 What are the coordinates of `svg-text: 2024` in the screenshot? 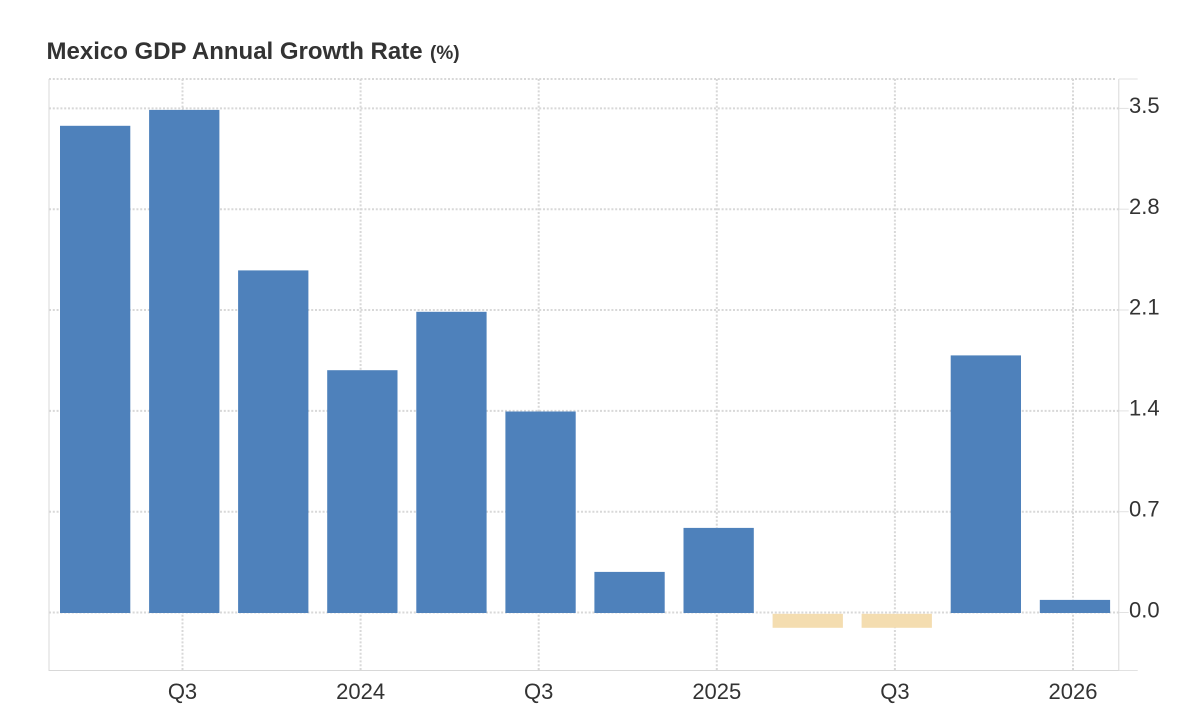 It's located at (360, 691).